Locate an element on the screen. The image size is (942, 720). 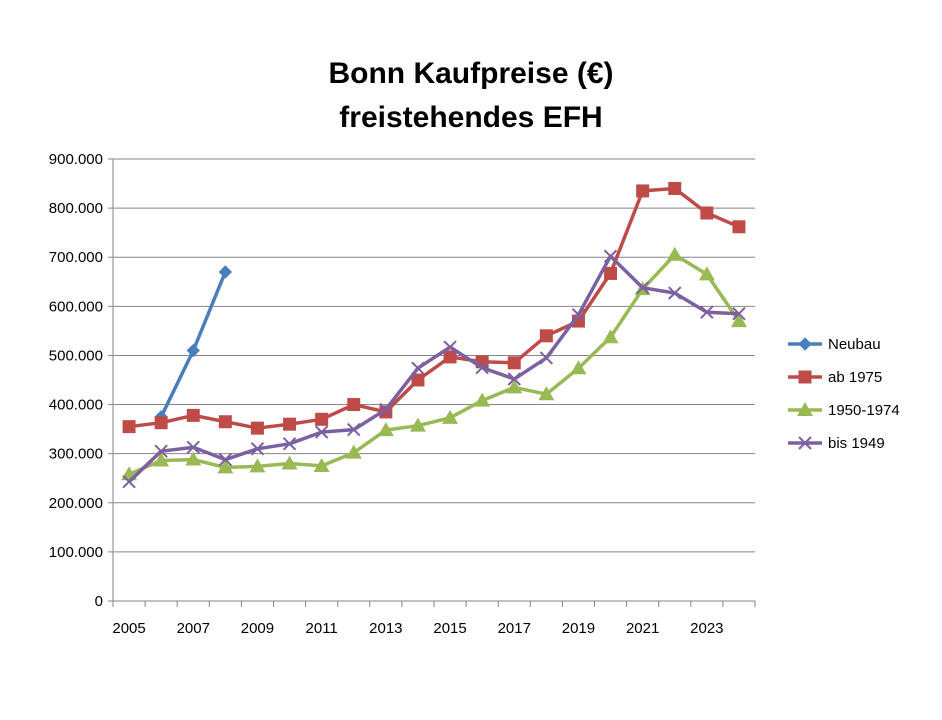
chart-title-line-1: Bonn Kaufpreise (€) is located at coordinates (471, 73).